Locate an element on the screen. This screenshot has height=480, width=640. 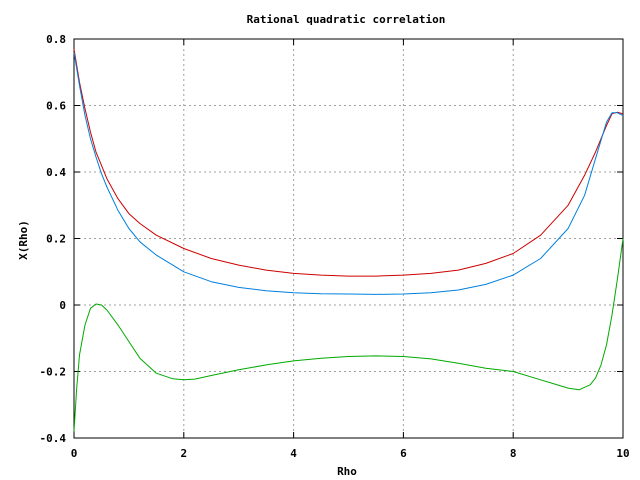
y-tick-label: -0.2 is located at coordinates (53, 372).